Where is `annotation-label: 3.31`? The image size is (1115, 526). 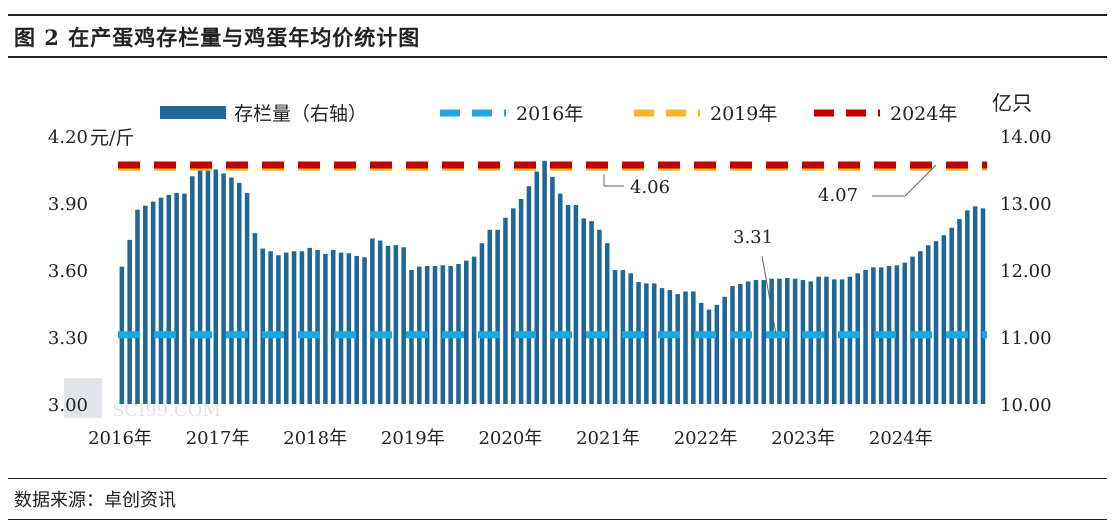 annotation-label: 3.31 is located at coordinates (753, 237).